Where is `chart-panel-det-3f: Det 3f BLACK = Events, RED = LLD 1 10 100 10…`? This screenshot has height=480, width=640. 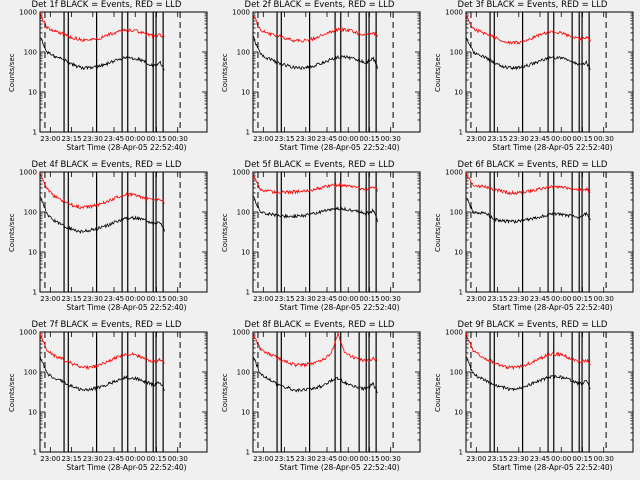
chart-panel-det-3f: Det 3f BLACK = Events, RED = LLD 1 10 100 10… is located at coordinates (532, 80).